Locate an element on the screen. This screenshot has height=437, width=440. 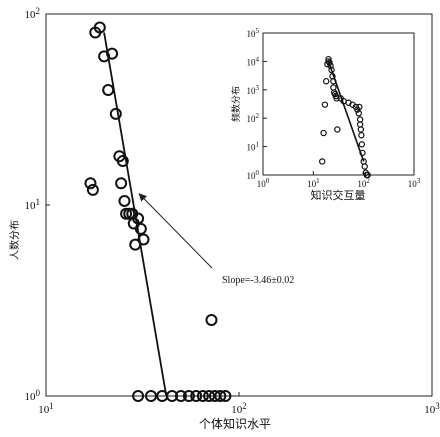
inset-x-tick-exponent: 0 is located at coordinates (268, 181).